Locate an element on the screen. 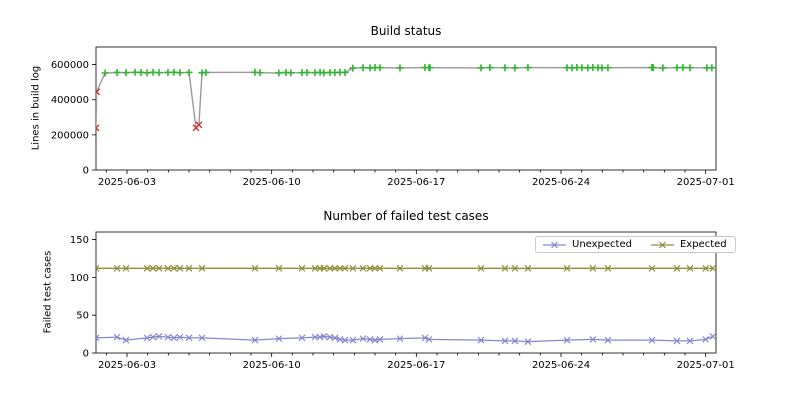  y-tick-label: 150 is located at coordinates (79, 240).